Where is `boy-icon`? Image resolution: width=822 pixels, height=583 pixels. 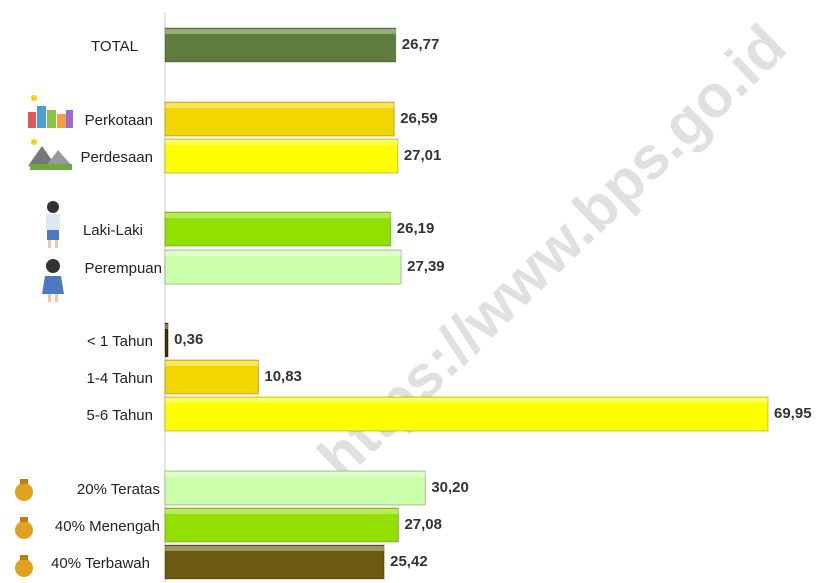
boy-icon is located at coordinates (53, 224).